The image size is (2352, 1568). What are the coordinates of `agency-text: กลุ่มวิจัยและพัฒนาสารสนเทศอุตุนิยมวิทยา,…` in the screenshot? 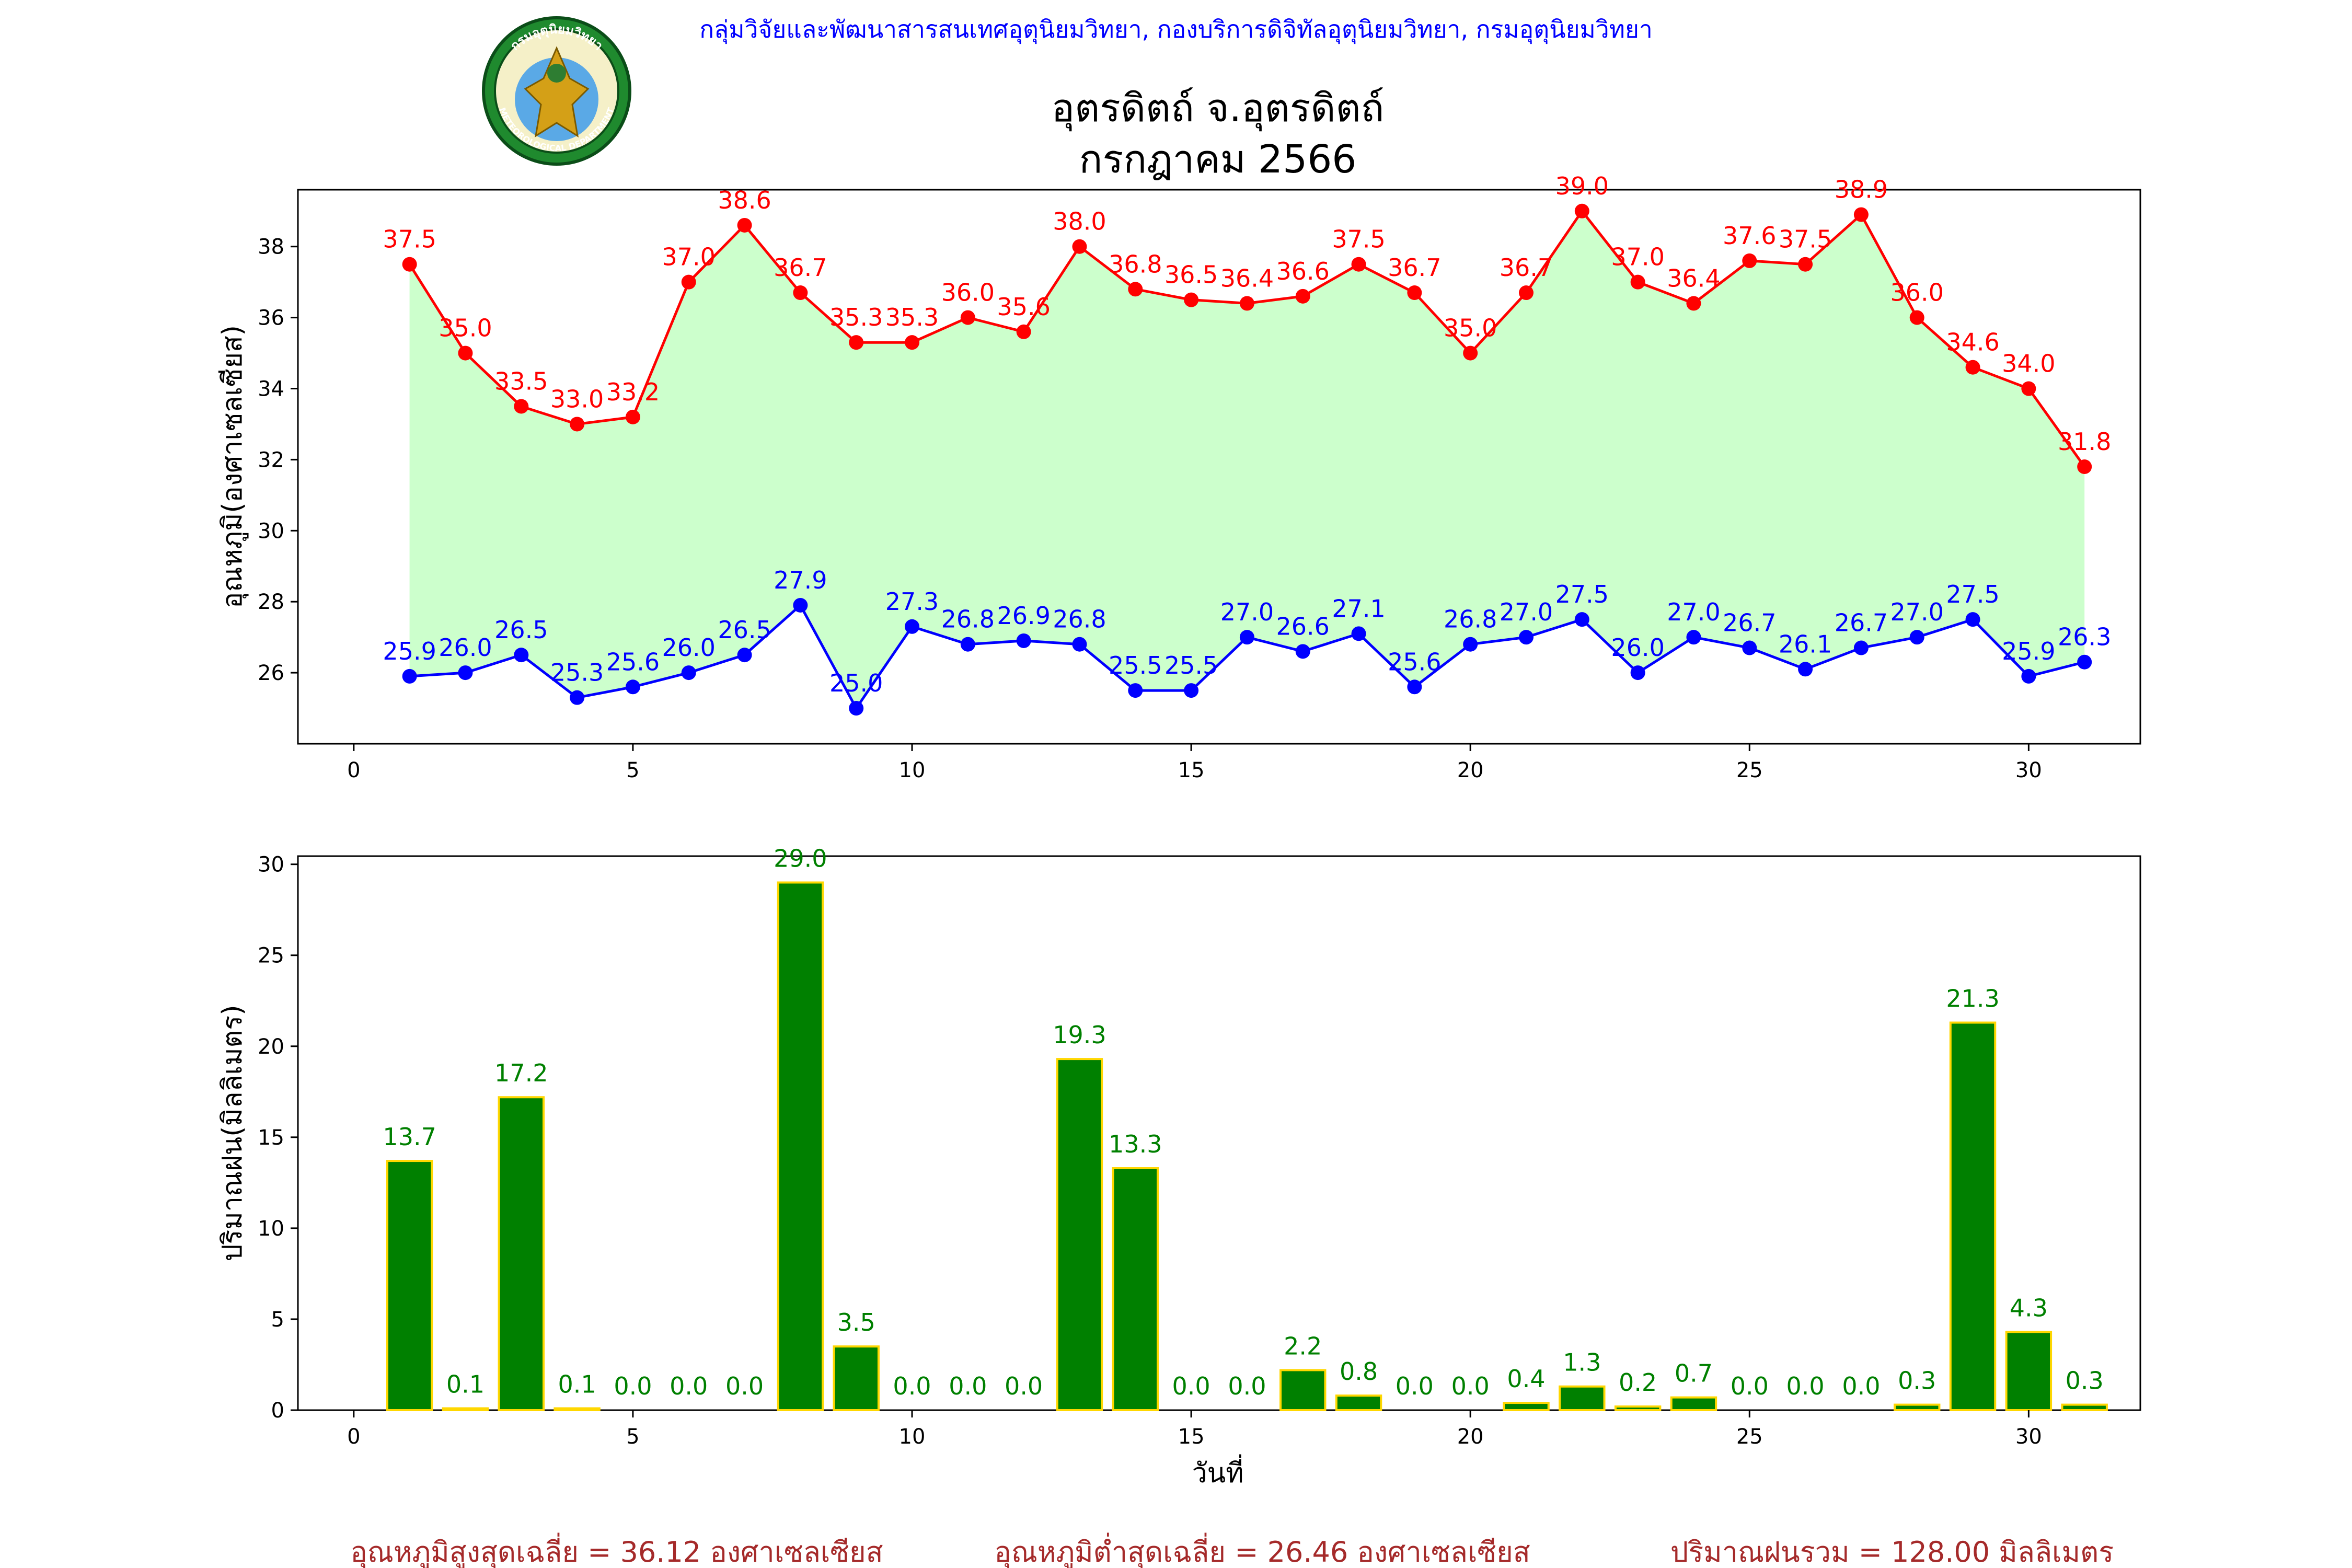 It's located at (1176, 29).